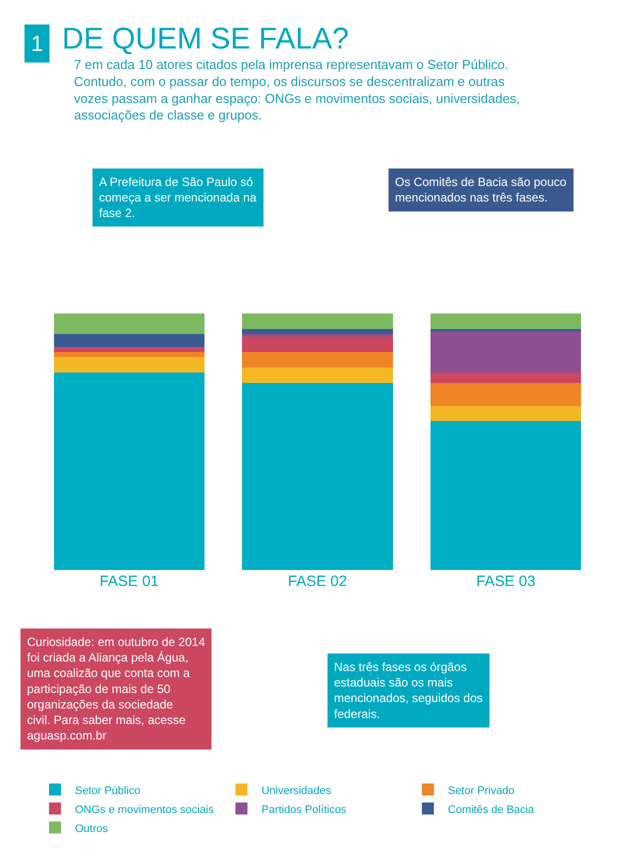 This screenshot has width=635, height=856. Describe the element at coordinates (37, 43) in the screenshot. I see `text: 1` at that location.